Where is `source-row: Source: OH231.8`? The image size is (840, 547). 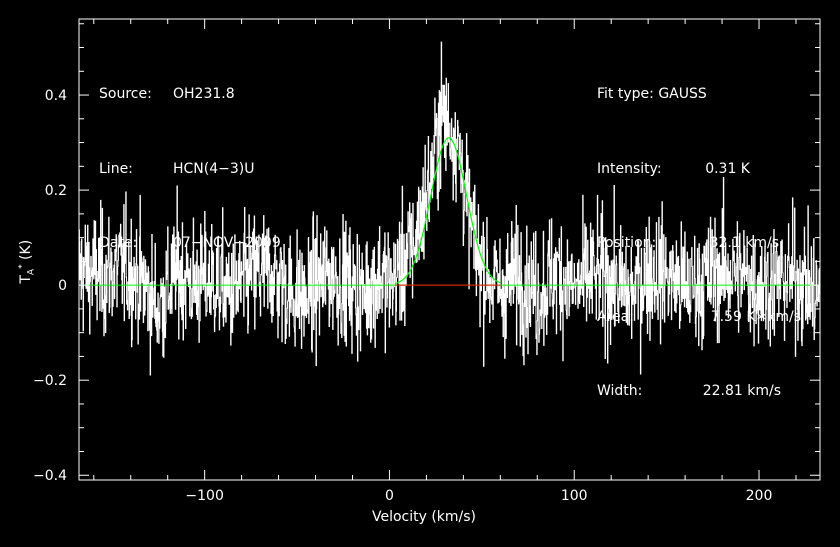 source-row: Source: OH231.8 is located at coordinates (190, 94).